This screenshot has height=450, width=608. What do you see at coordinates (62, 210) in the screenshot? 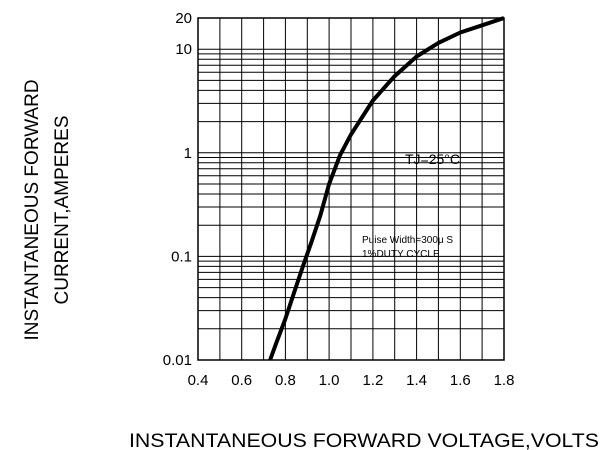
I see `y-axis-label-line2: CURRENT,AMPERES` at bounding box center [62, 210].